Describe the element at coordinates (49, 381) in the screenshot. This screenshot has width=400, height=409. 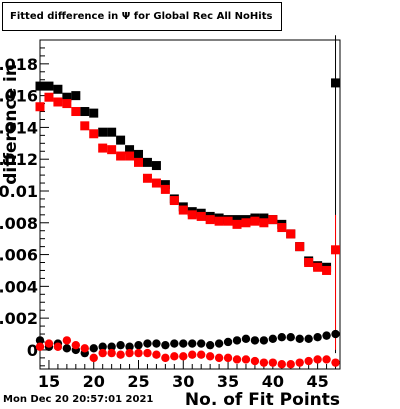
I see `x-tick-label: 15` at that location.